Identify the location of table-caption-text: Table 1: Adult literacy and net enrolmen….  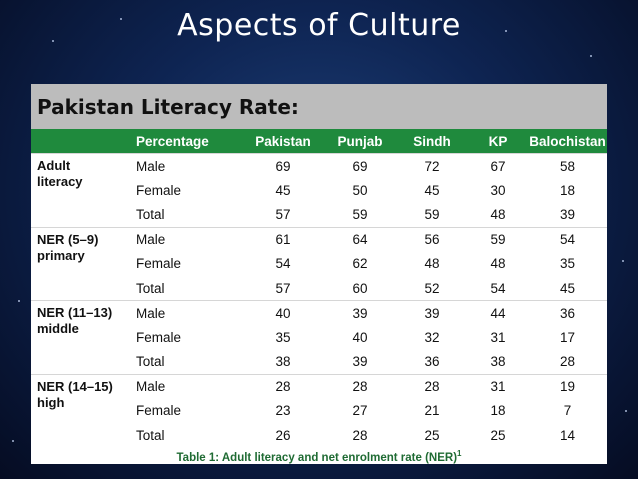
(317, 458).